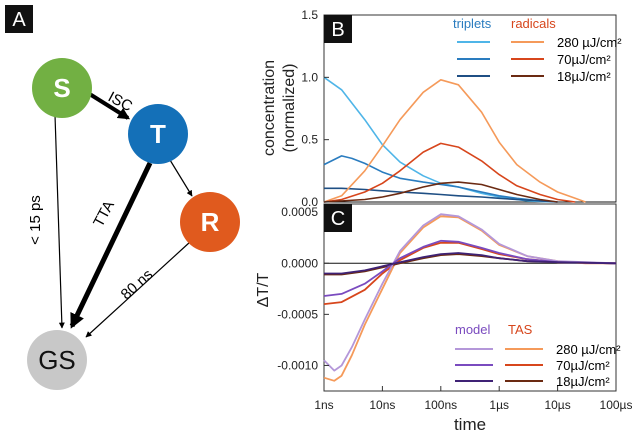 This screenshot has height=435, width=632. What do you see at coordinates (616, 405) in the screenshot?
I see `tick-label: 100µs` at bounding box center [616, 405].